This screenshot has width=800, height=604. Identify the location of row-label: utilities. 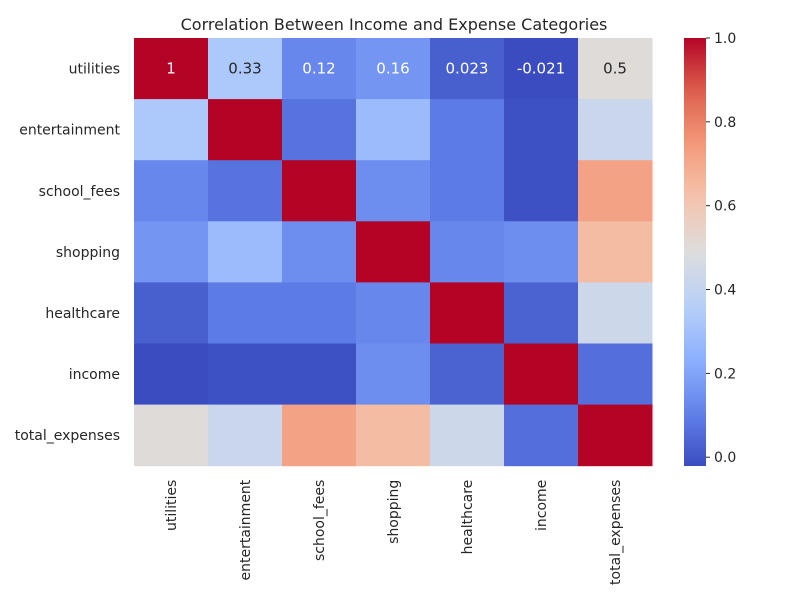
(94, 70).